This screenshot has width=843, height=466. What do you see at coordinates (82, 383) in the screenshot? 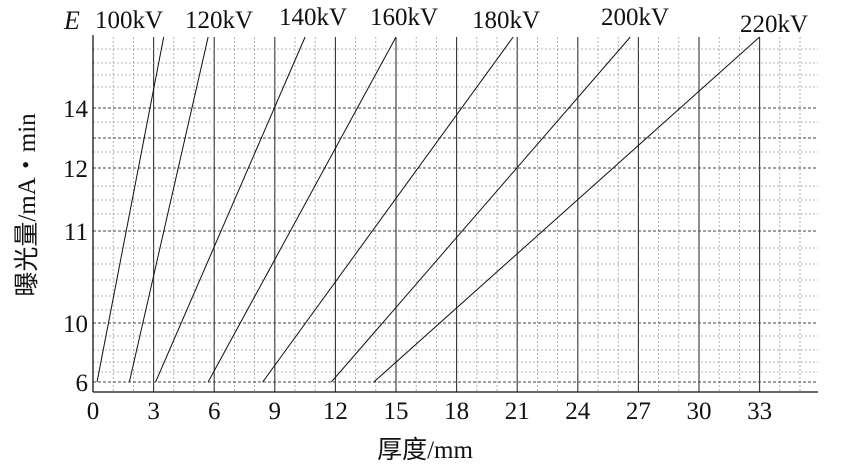
I see `y-tick-label: 6` at bounding box center [82, 383].